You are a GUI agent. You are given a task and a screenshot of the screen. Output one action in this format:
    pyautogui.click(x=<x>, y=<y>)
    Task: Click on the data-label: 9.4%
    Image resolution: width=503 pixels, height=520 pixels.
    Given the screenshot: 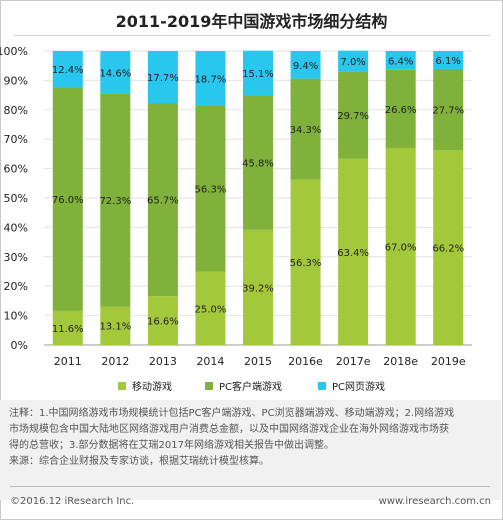 What is the action you would take?
    pyautogui.click(x=305, y=66)
    